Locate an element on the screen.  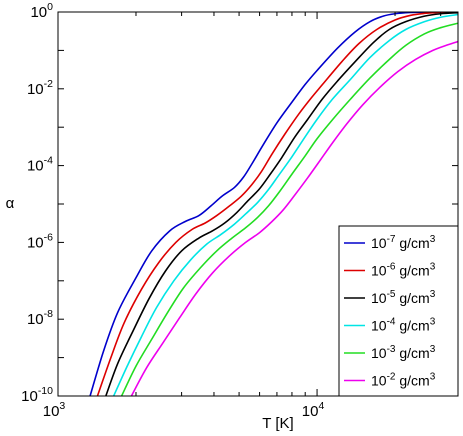
y-tick-label: 10⁰ is located at coordinates (41, 11).